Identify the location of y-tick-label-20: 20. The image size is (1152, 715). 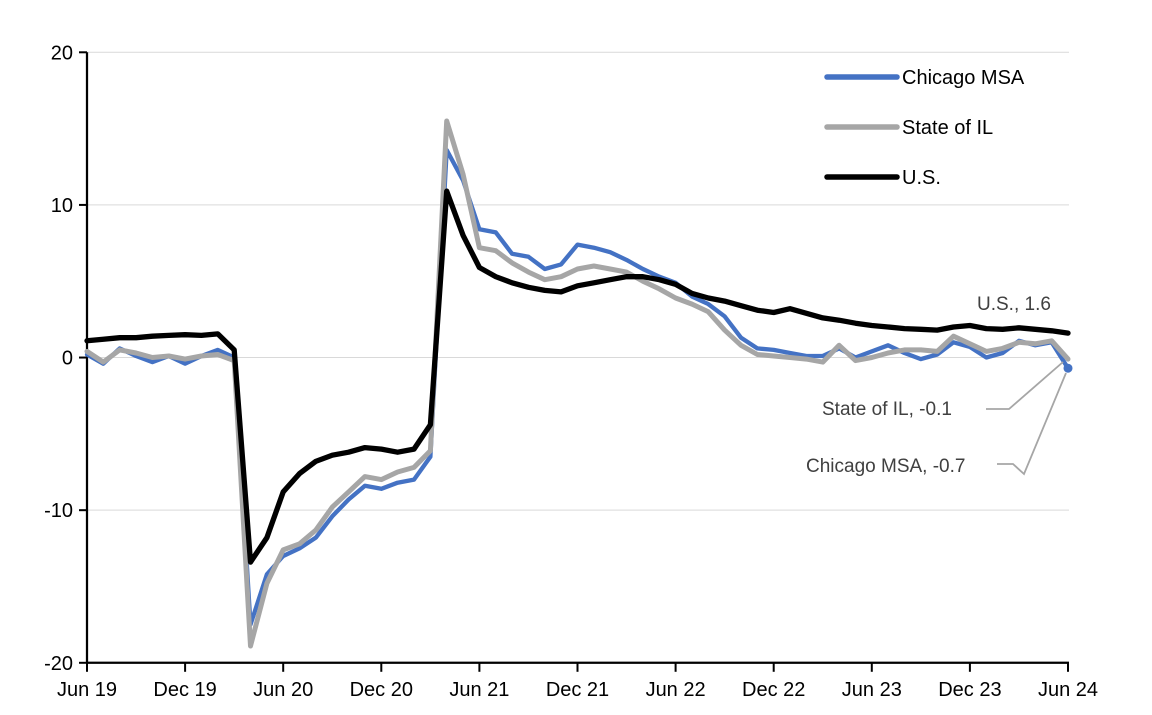
(62, 53).